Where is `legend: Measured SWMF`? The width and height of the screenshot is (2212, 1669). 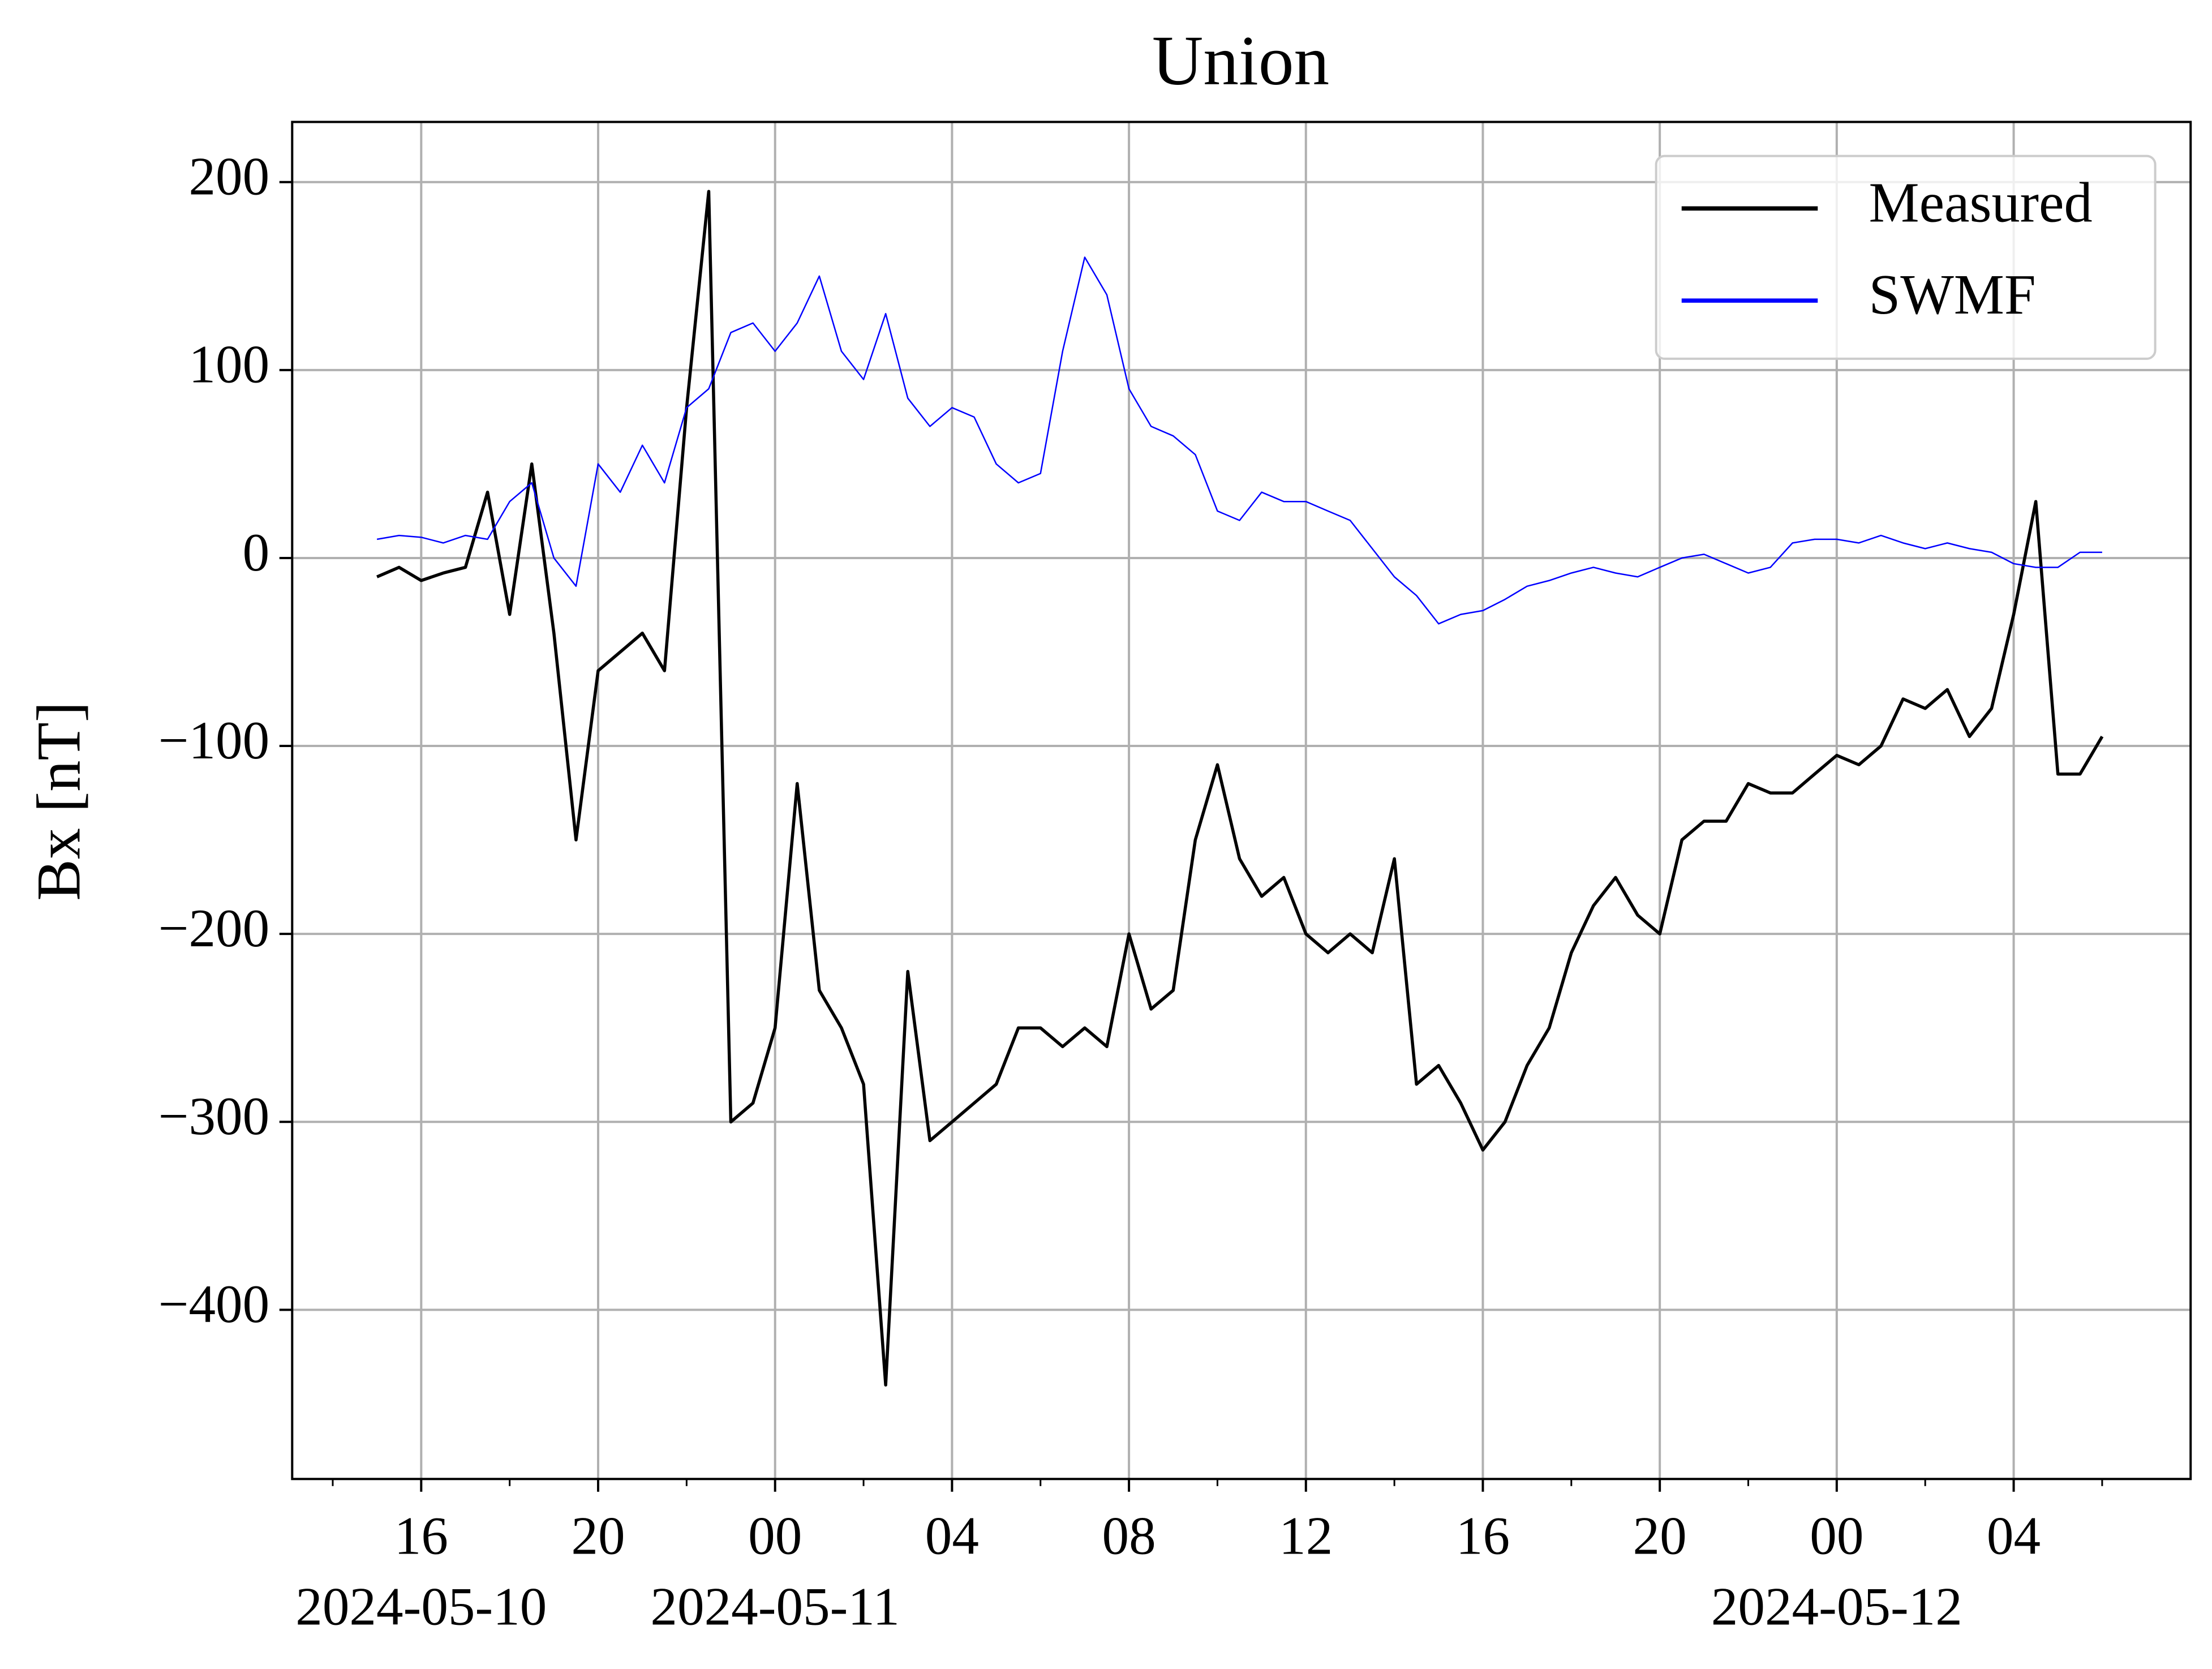
legend: Measured SWMF is located at coordinates (1906, 257).